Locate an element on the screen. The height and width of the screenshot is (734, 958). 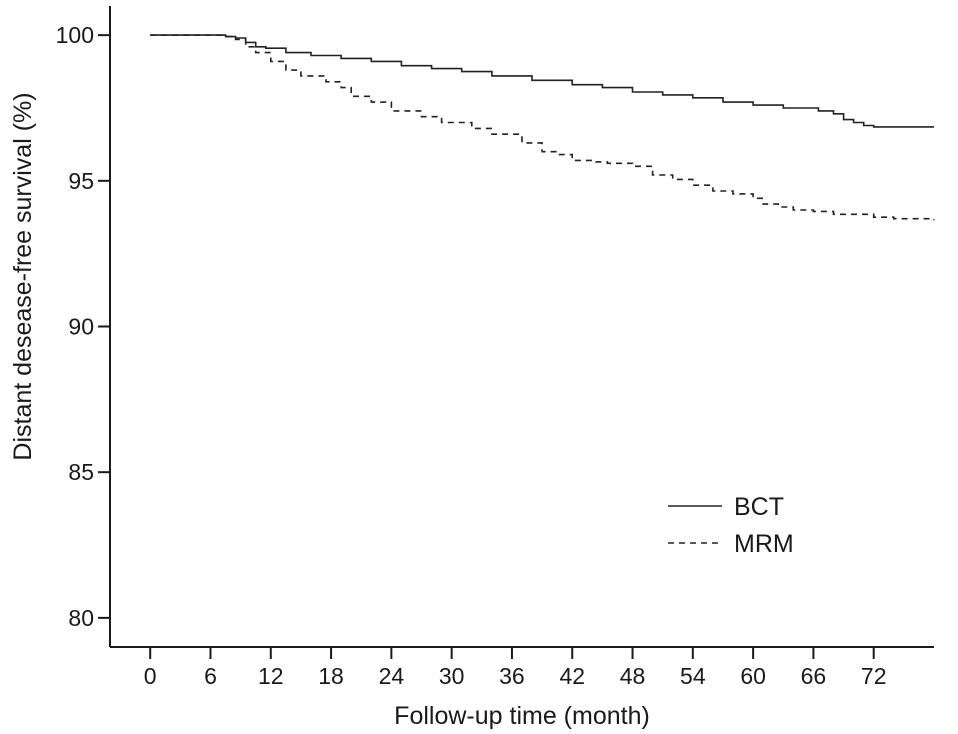
legend: BCT MRM is located at coordinates (731, 525).